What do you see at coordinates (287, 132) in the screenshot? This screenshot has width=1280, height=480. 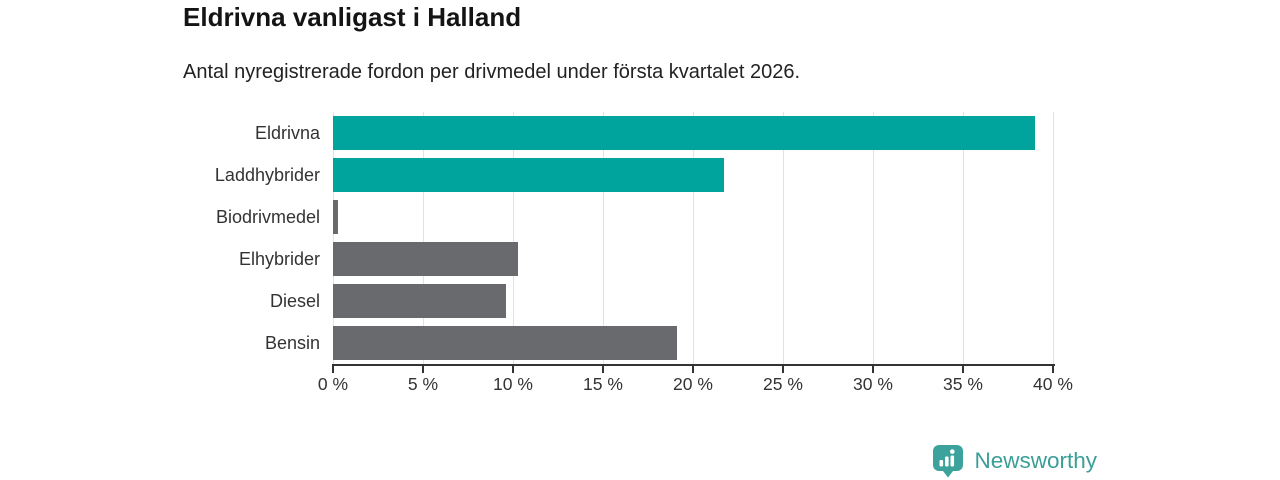 I see `category-label-eldrivna: Eldrivna` at bounding box center [287, 132].